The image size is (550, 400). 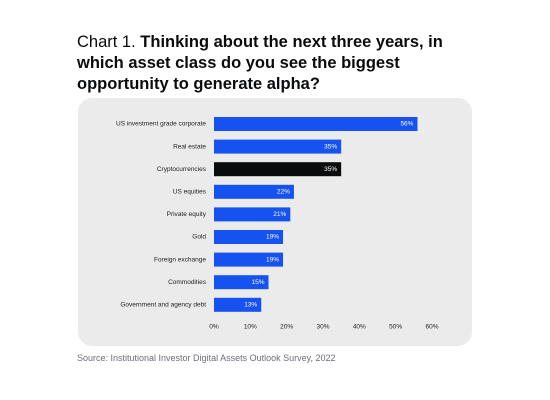 What do you see at coordinates (328, 215) in the screenshot?
I see `value-labels: 56% 35% 35% 22% 21% 19% 19% 15% 13%` at bounding box center [328, 215].